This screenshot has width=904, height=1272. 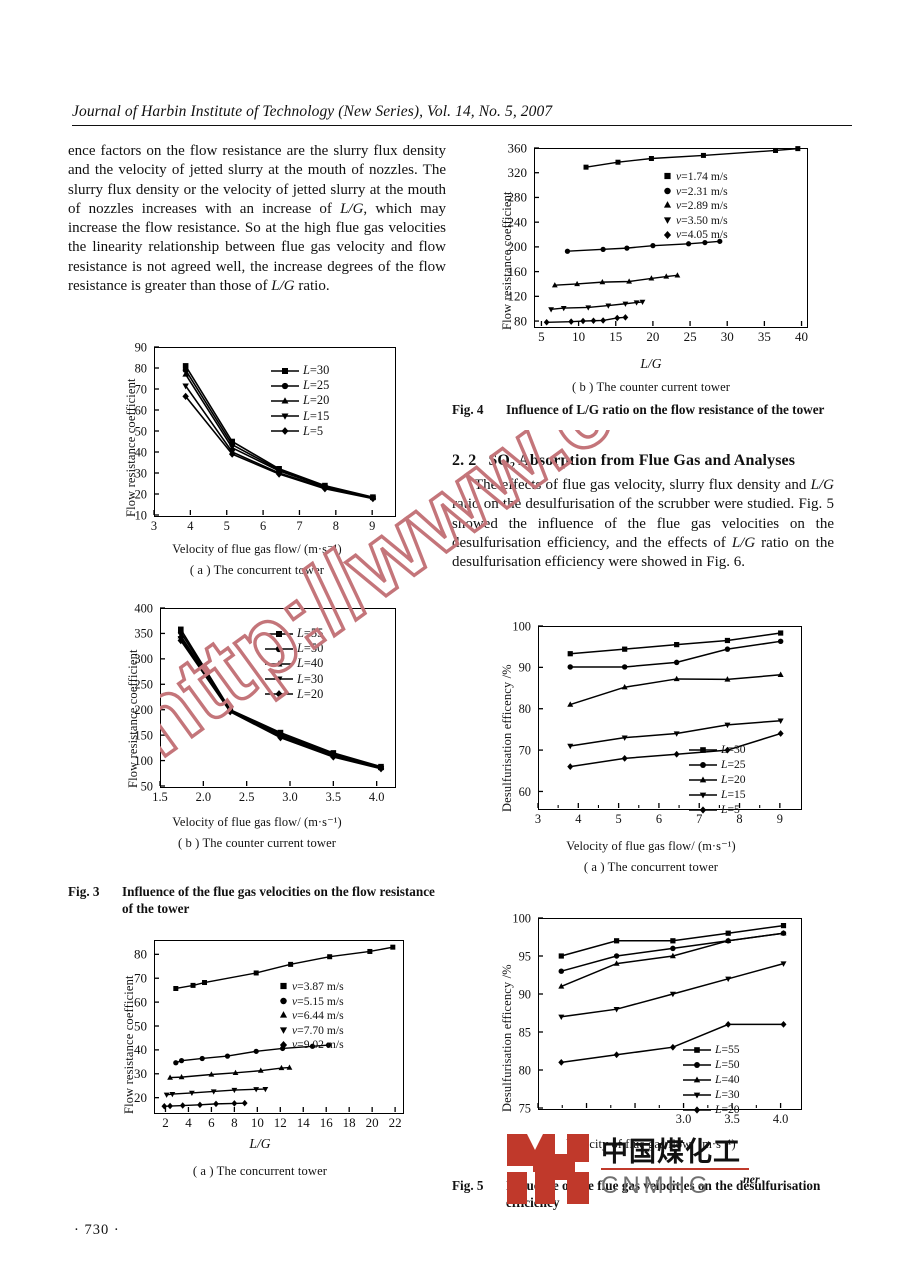 What do you see at coordinates (190, 526) in the screenshot?
I see `xtick-label: 4` at bounding box center [190, 526].